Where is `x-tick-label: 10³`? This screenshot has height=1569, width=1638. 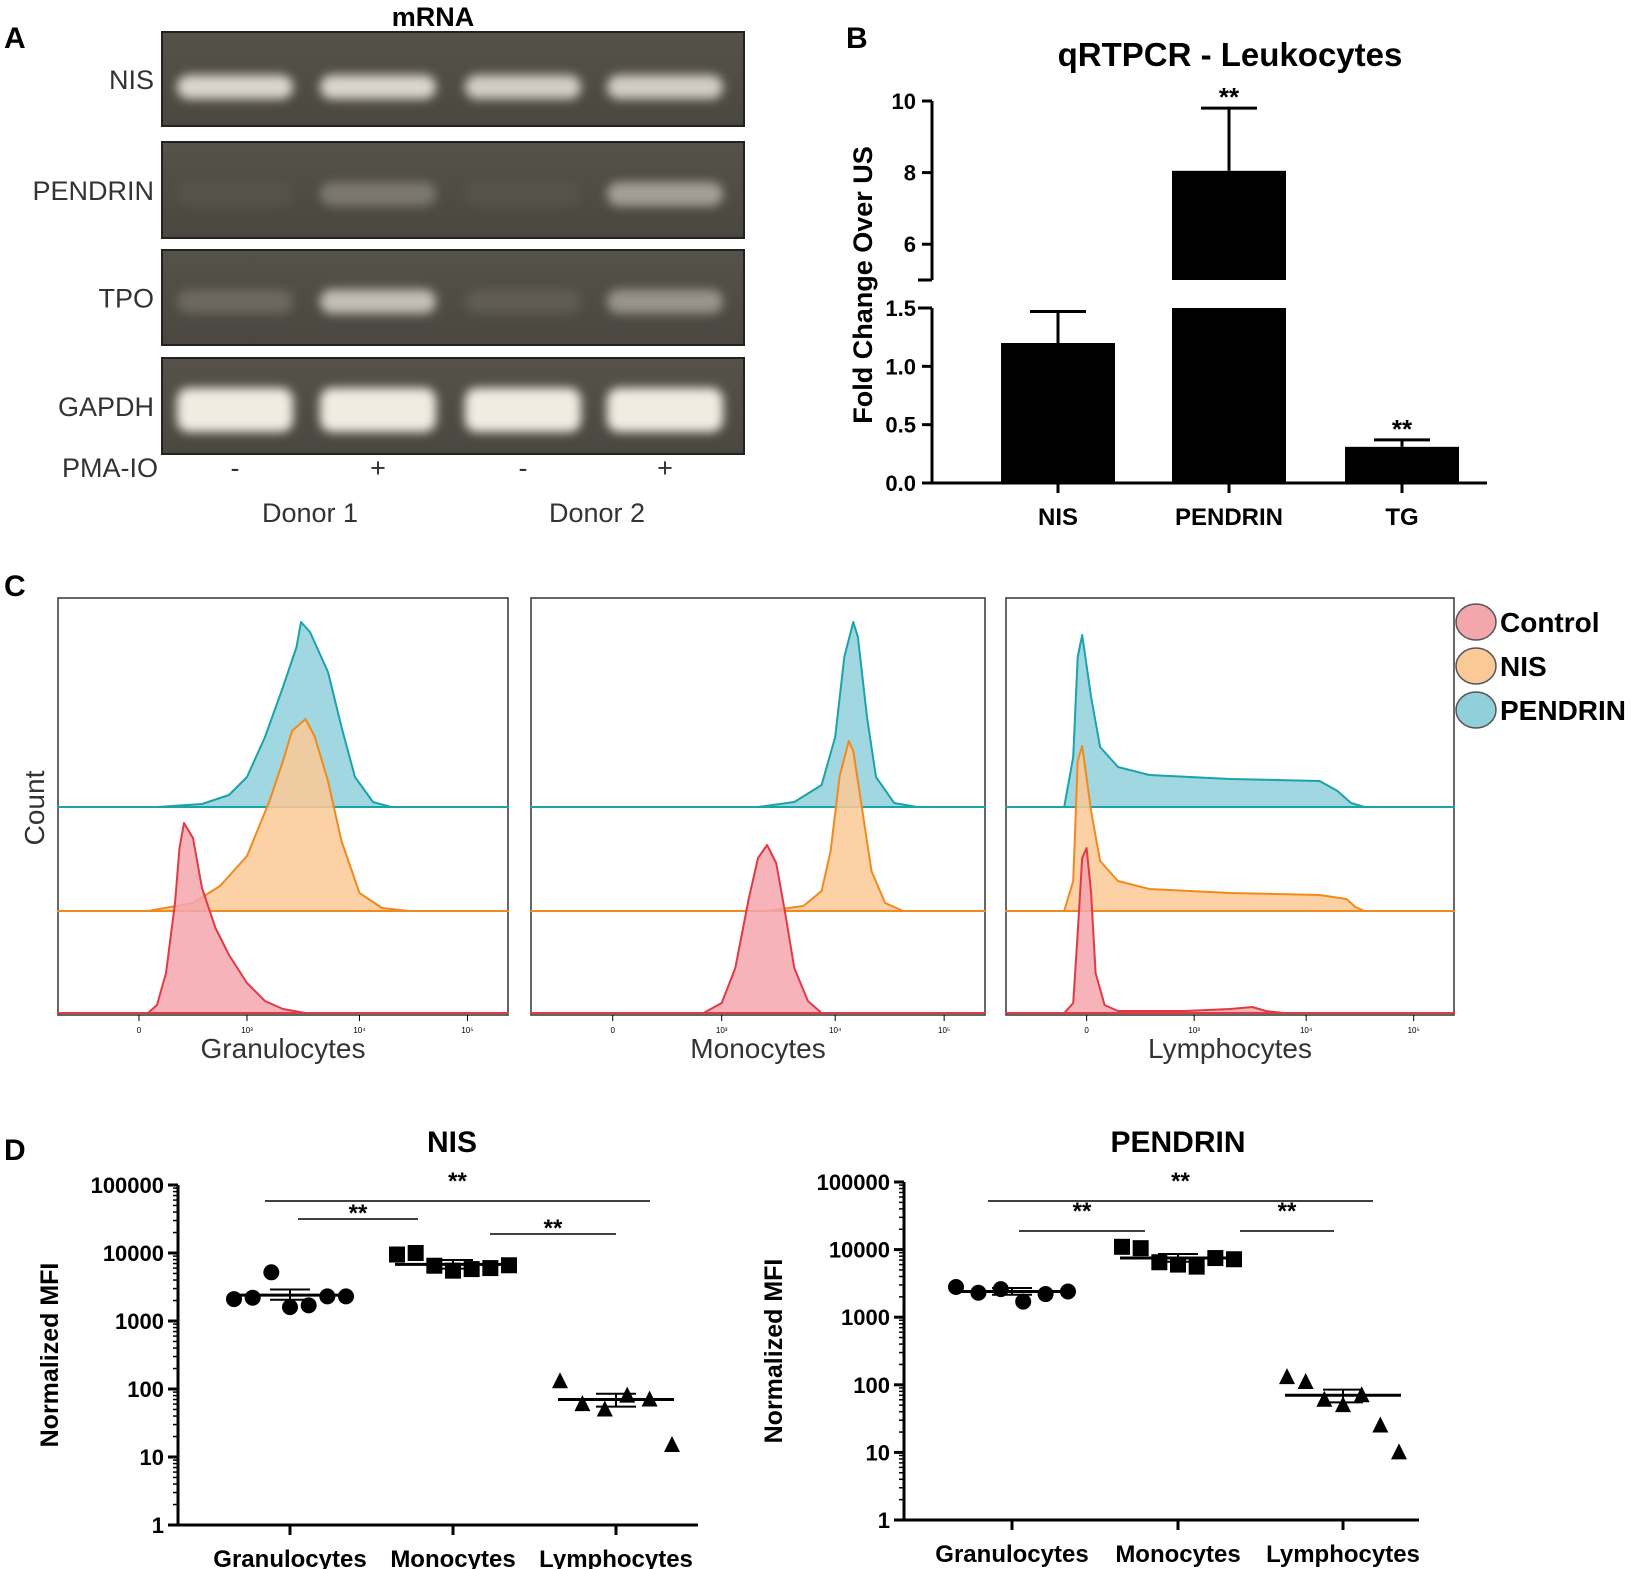 x-tick-label: 10³ is located at coordinates (722, 1030).